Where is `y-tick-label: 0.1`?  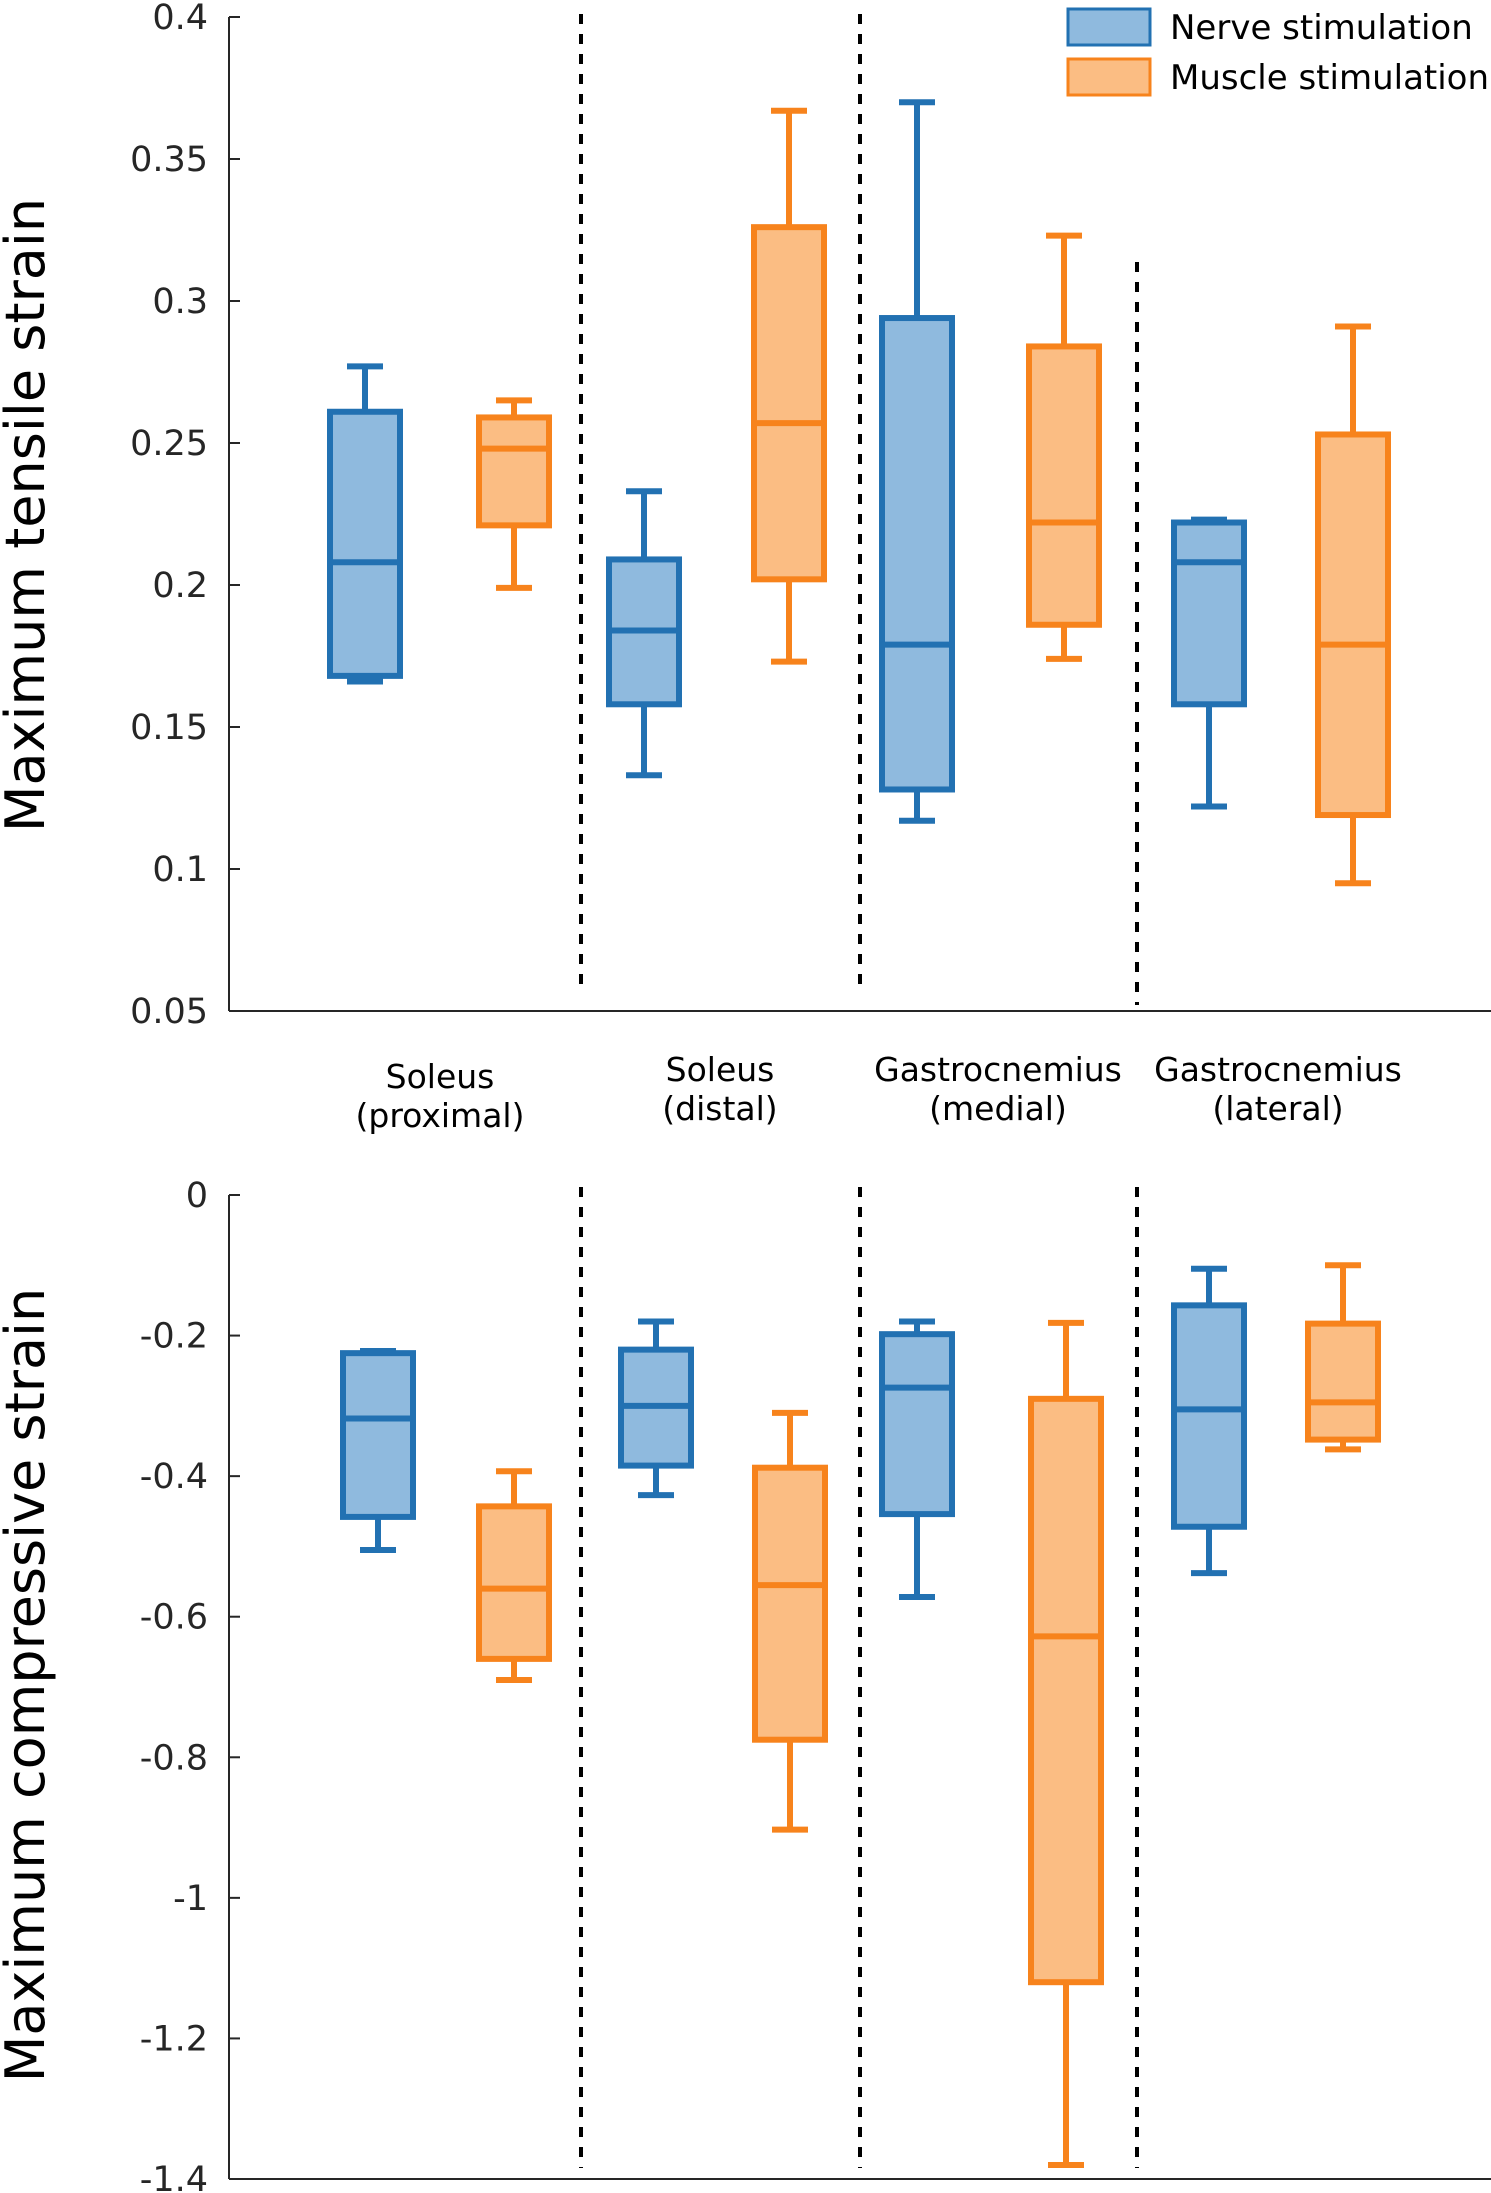
y-tick-label: 0.1 is located at coordinates (180, 870).